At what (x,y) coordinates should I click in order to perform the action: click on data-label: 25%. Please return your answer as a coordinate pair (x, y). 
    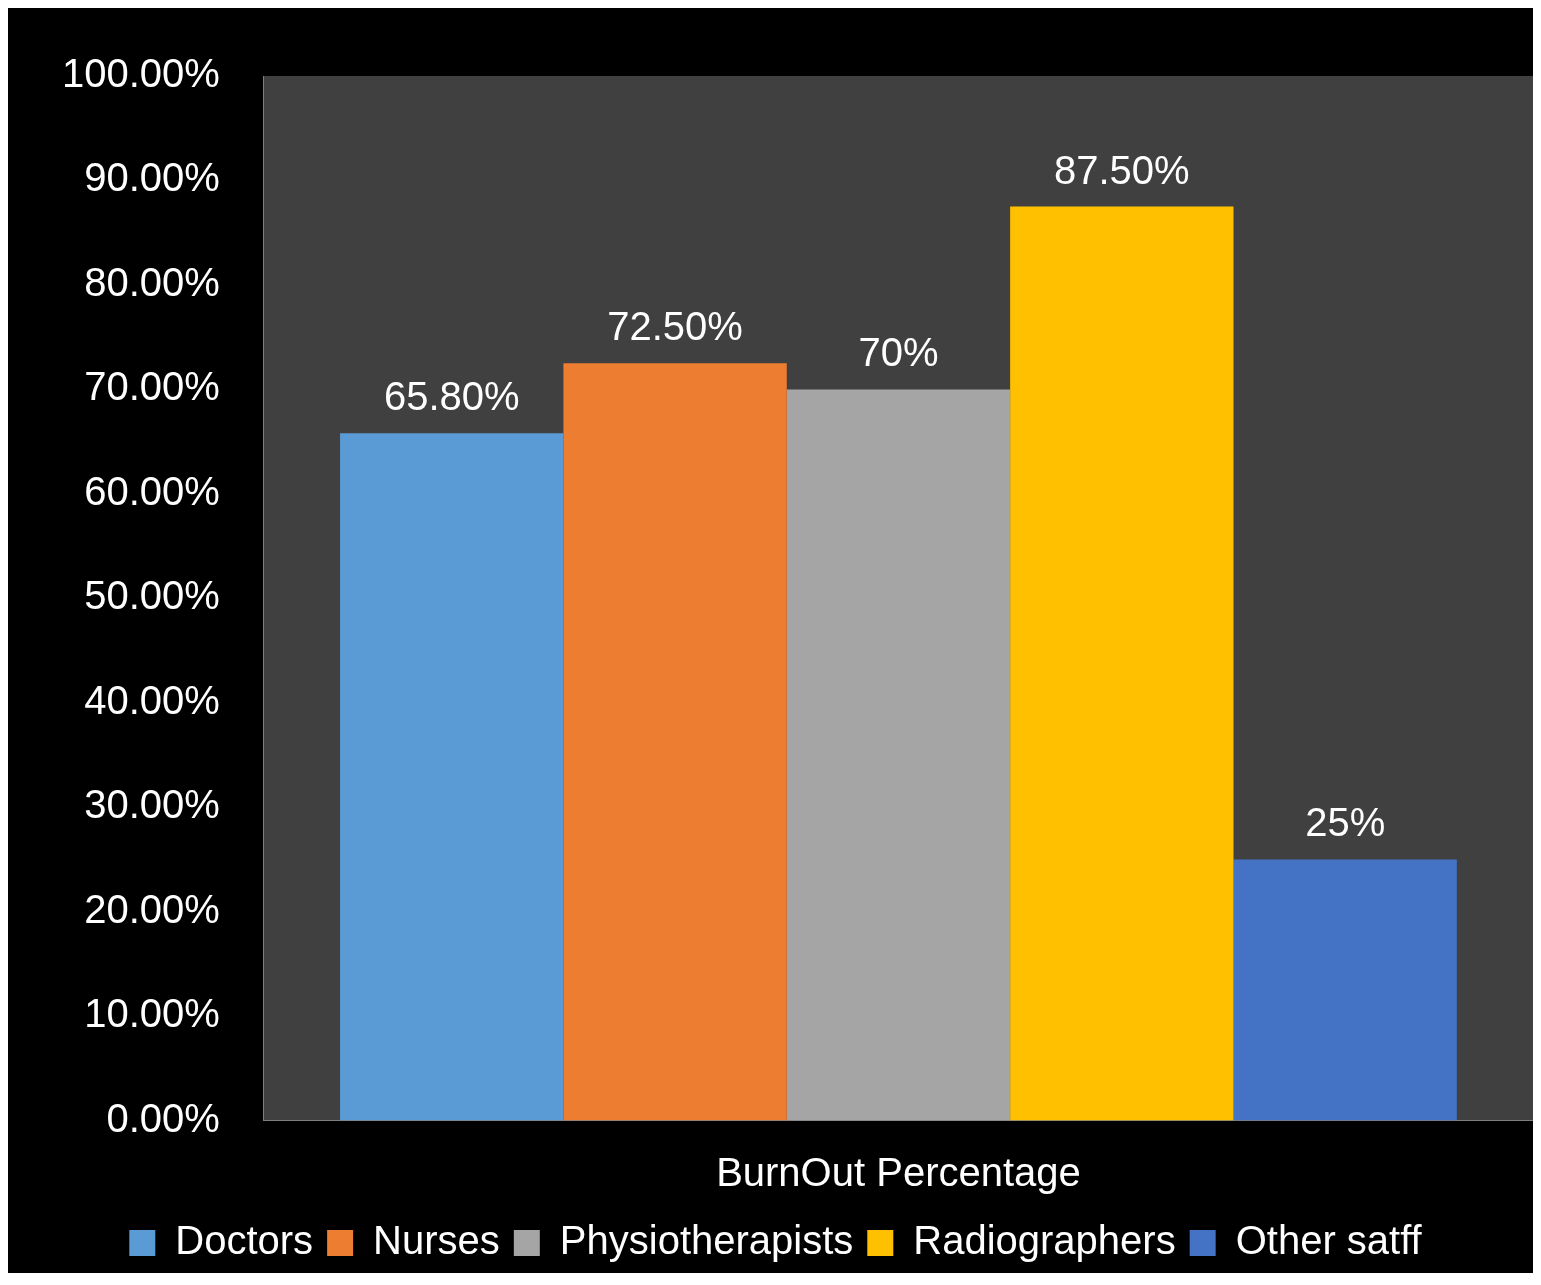
    Looking at the image, I should click on (1345, 822).